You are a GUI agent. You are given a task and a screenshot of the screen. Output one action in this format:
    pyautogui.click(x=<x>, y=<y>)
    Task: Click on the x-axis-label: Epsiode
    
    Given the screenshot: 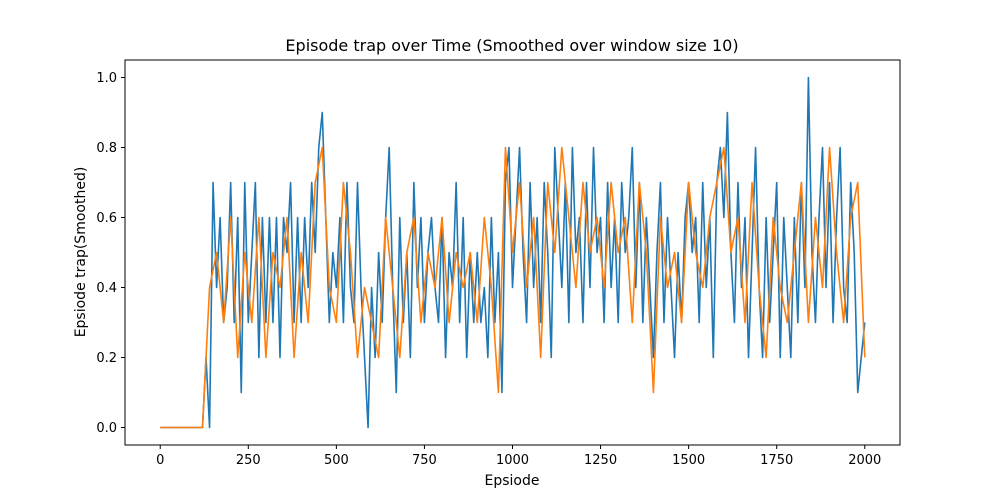 What is the action you would take?
    pyautogui.click(x=512, y=481)
    